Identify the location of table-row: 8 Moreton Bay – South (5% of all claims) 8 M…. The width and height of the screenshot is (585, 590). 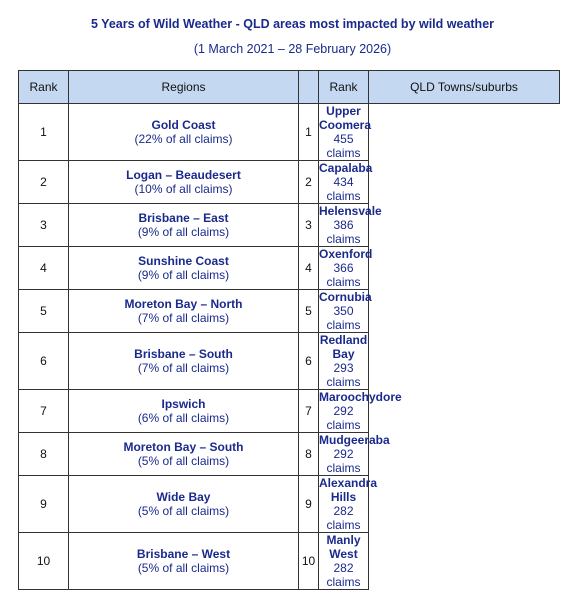
(289, 454).